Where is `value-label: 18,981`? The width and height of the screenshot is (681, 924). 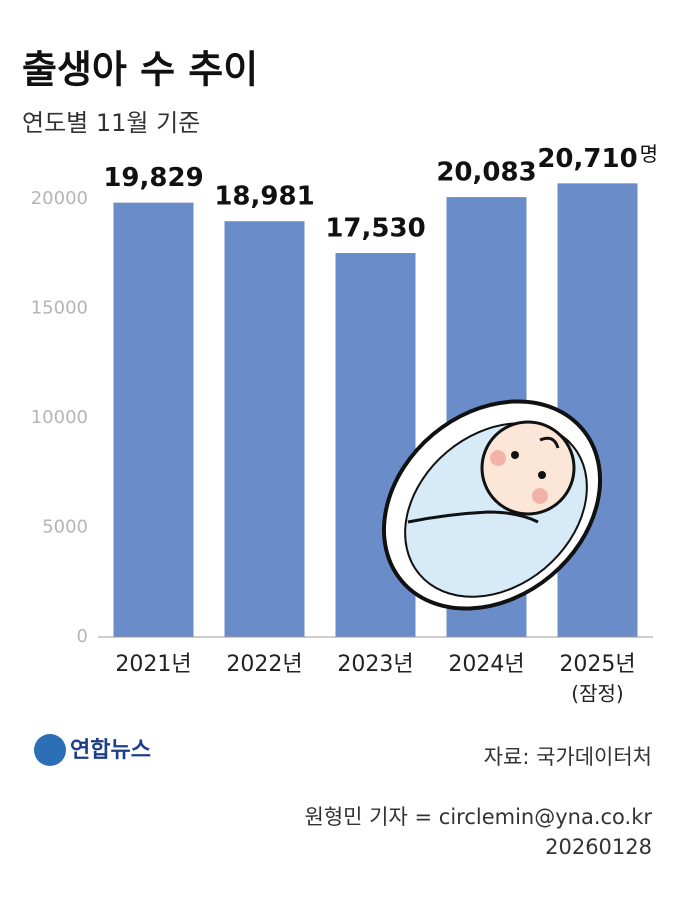
value-label: 18,981 is located at coordinates (264, 197).